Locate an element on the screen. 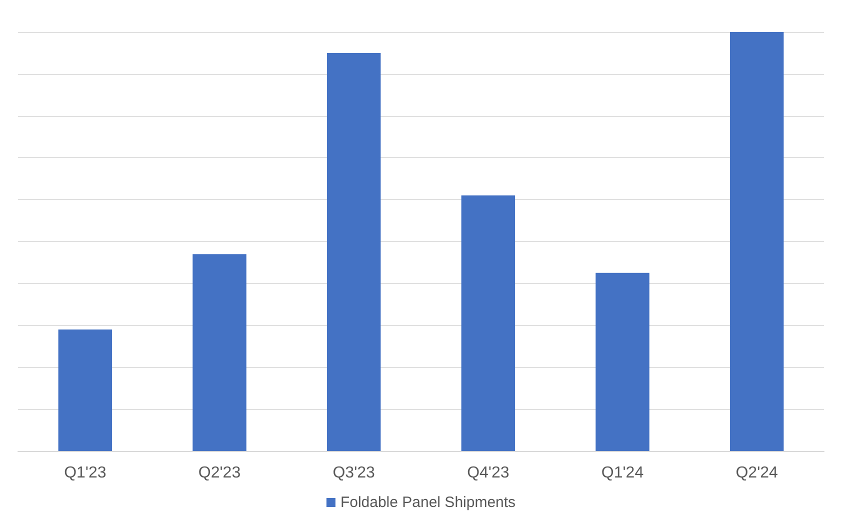 The height and width of the screenshot is (529, 842). x-tick-label: Q4'23 is located at coordinates (488, 473).